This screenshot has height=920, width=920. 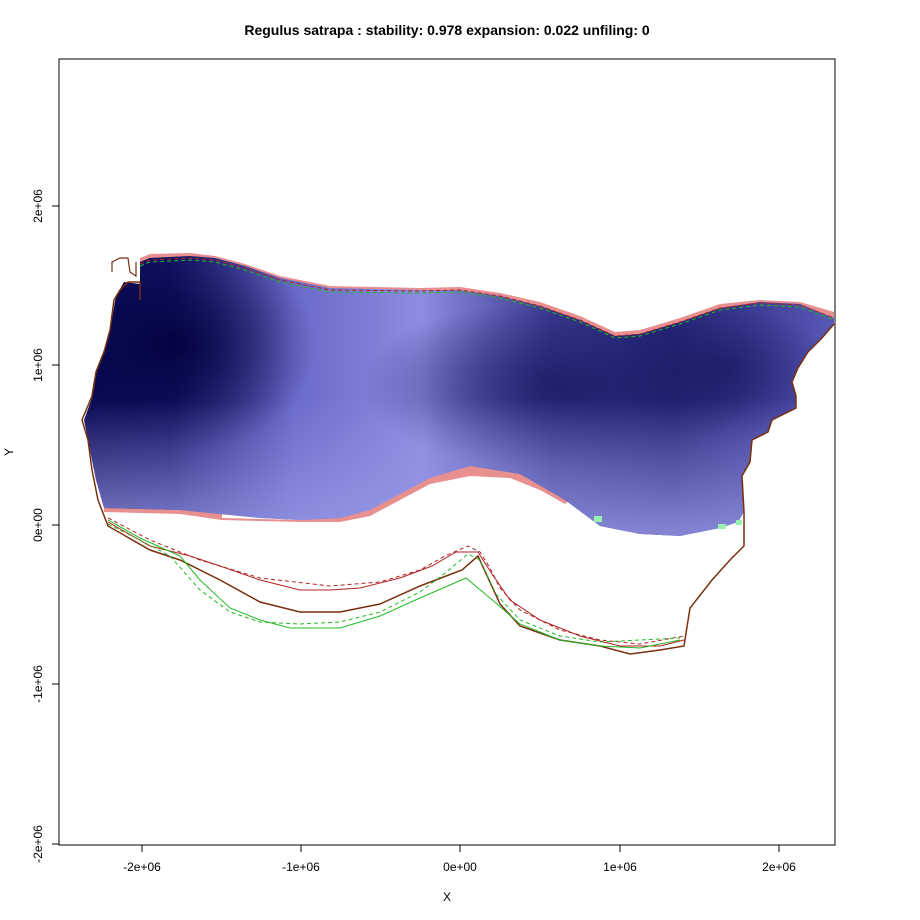 I want to click on x-tick-label: 0e+00, so click(x=460, y=867).